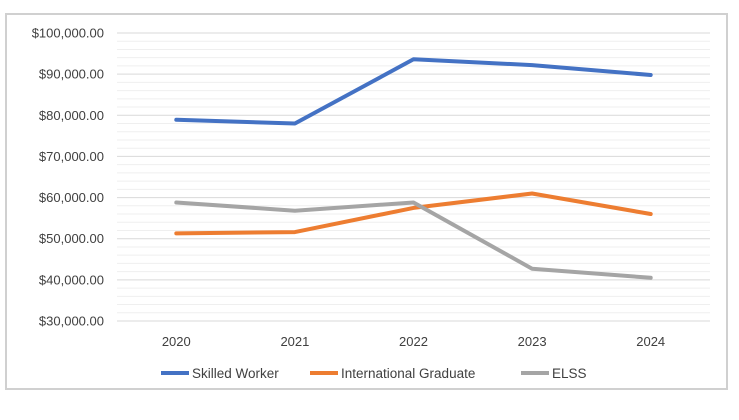 Image resolution: width=739 pixels, height=420 pixels. Describe the element at coordinates (71, 197) in the screenshot. I see `y-tick-label: $60,000.00` at that location.